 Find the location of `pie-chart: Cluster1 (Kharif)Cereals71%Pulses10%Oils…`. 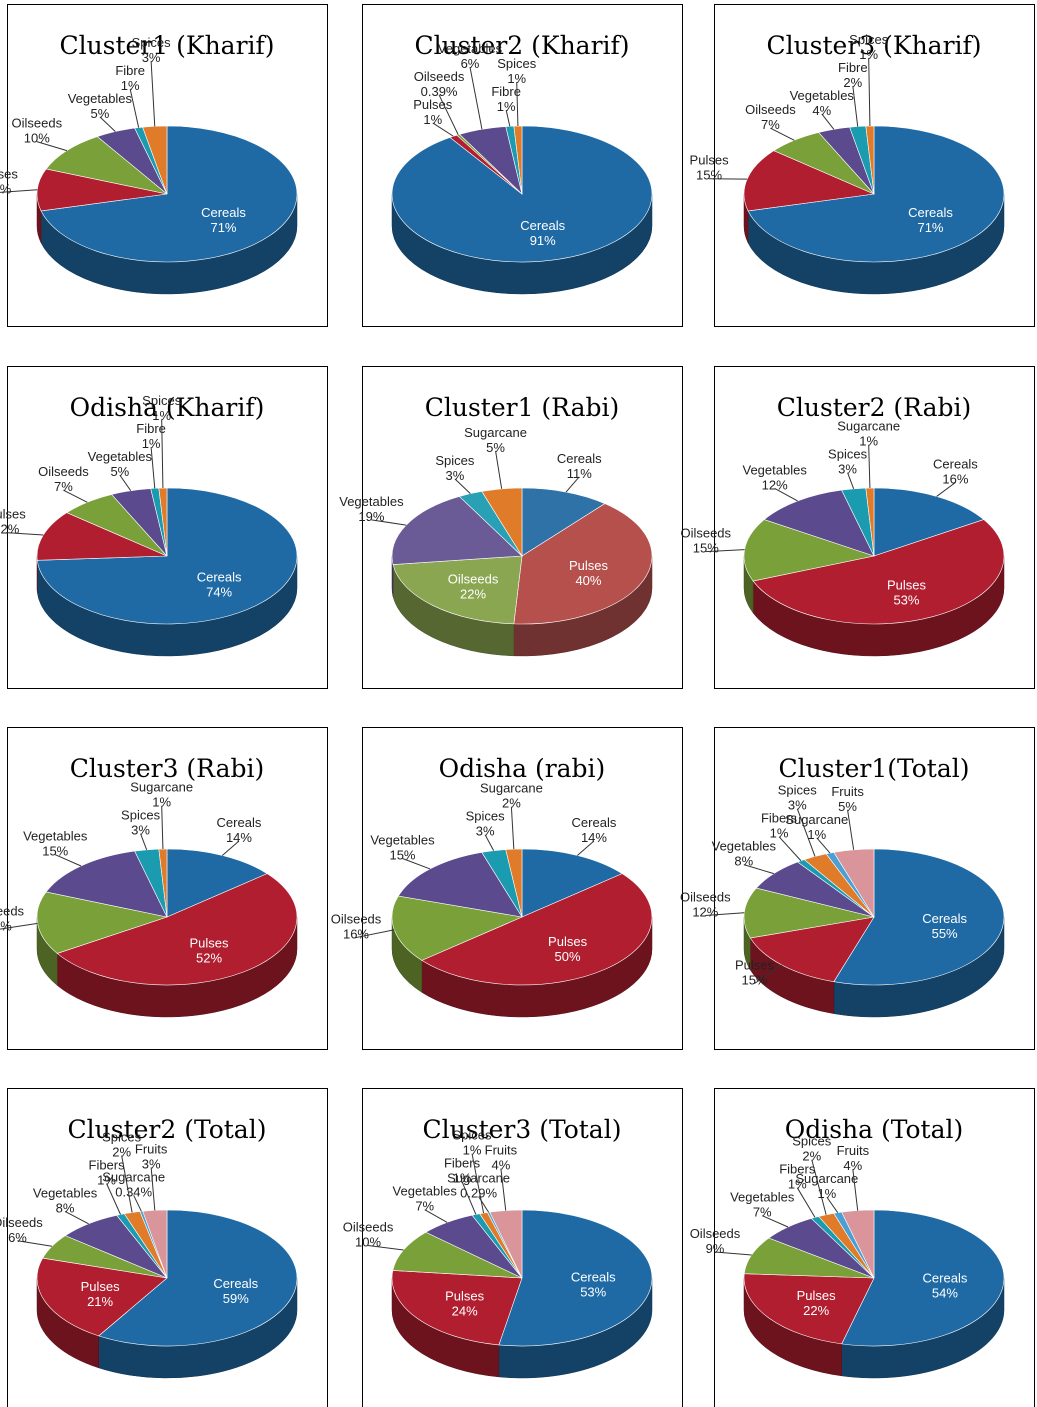

pie-chart: Cluster1 (Kharif)Cereals71%Pulses10%Oils… is located at coordinates (164, 165).